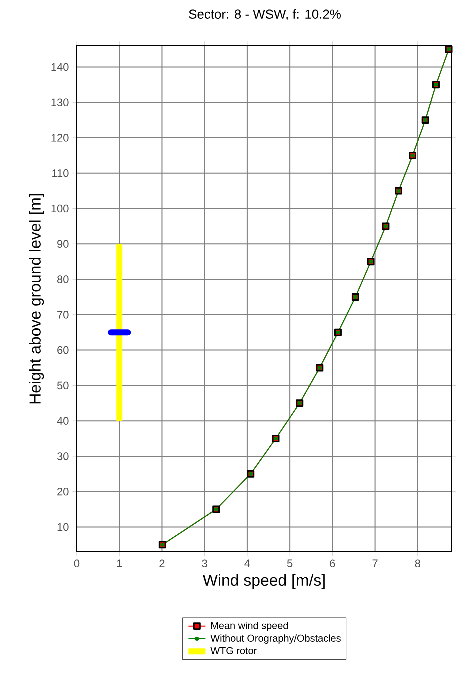 The height and width of the screenshot is (692, 465). I want to click on x-axis-title: Wind speed [m/s], so click(263, 582).